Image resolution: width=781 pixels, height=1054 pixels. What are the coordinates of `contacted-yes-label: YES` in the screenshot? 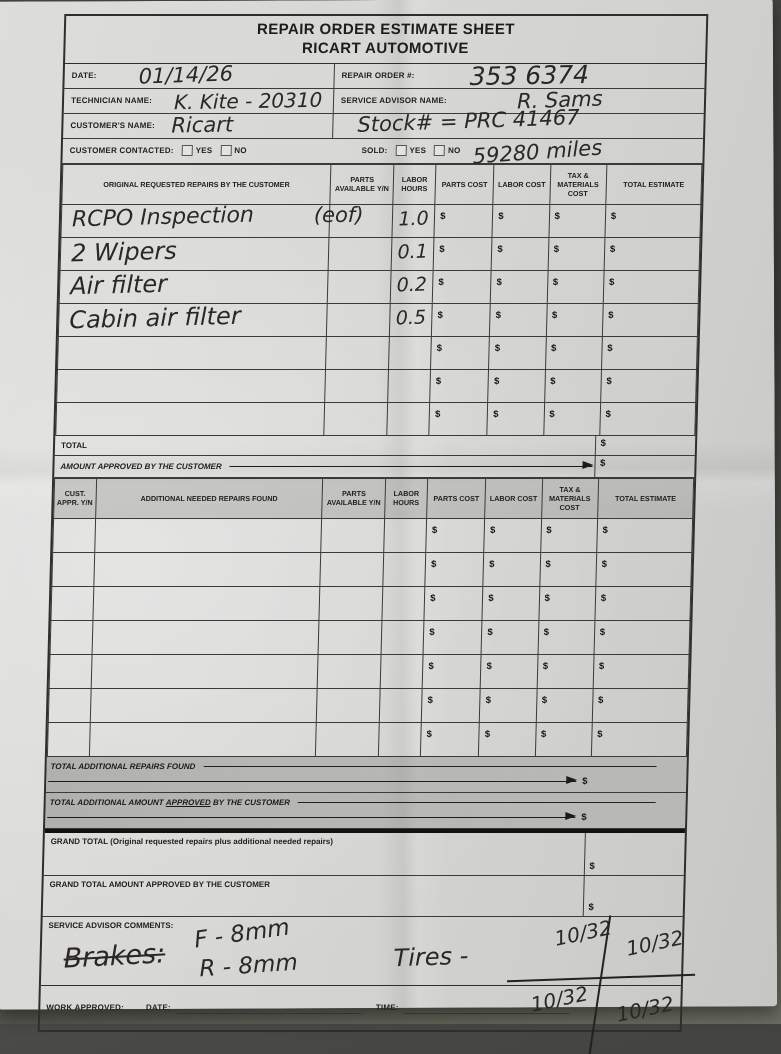 It's located at (204, 150).